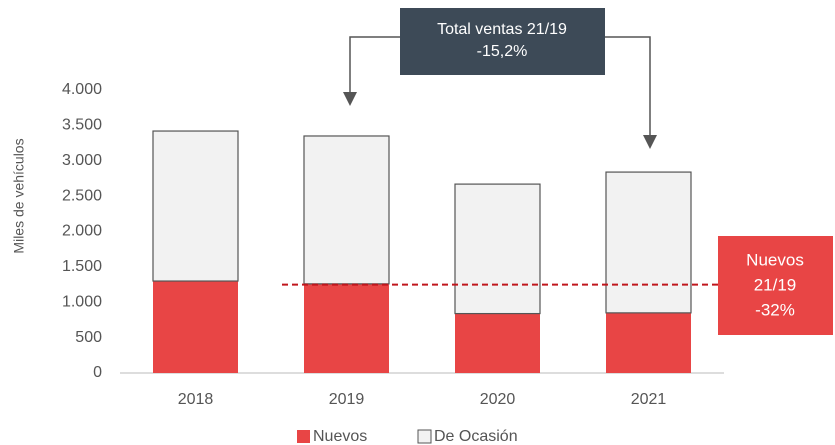 Image resolution: width=835 pixels, height=445 pixels. Describe the element at coordinates (19, 195) in the screenshot. I see `y-axis-label: Miles de vehículos` at that location.